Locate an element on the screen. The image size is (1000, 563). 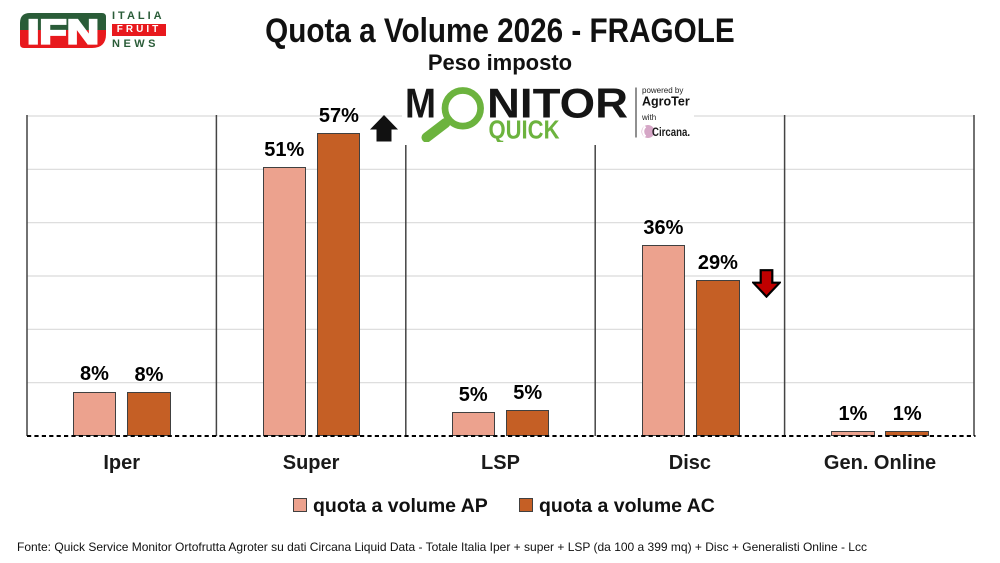
svg-text: IFN is located at coordinates (63, 32).